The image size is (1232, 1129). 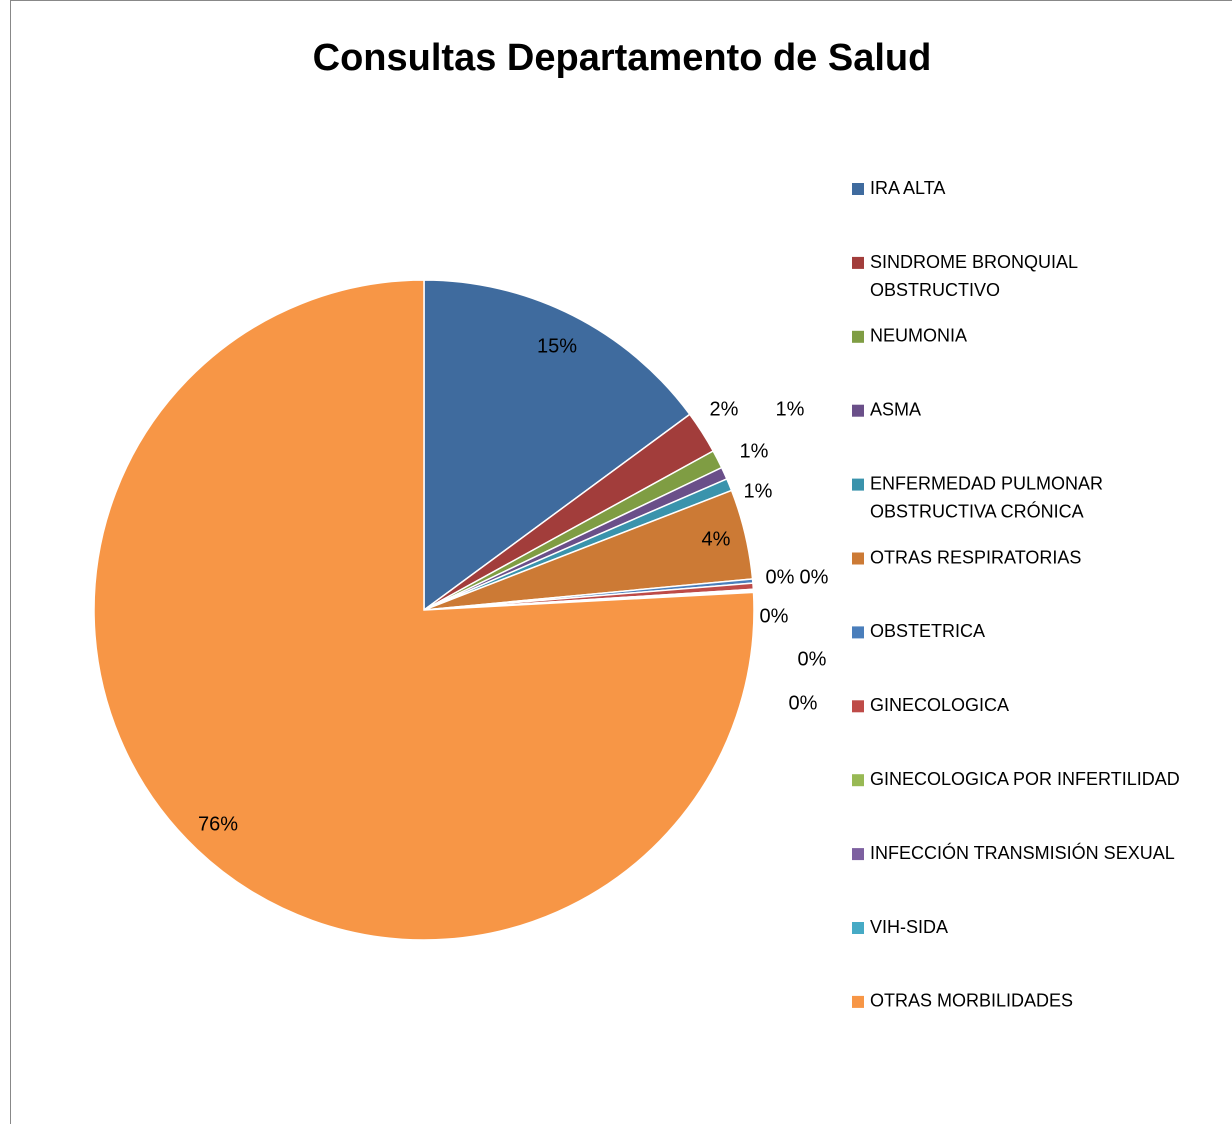 What do you see at coordinates (1025, 779) in the screenshot?
I see `legend-label: GINECOLOGICA POR INFERTILIDAD` at bounding box center [1025, 779].